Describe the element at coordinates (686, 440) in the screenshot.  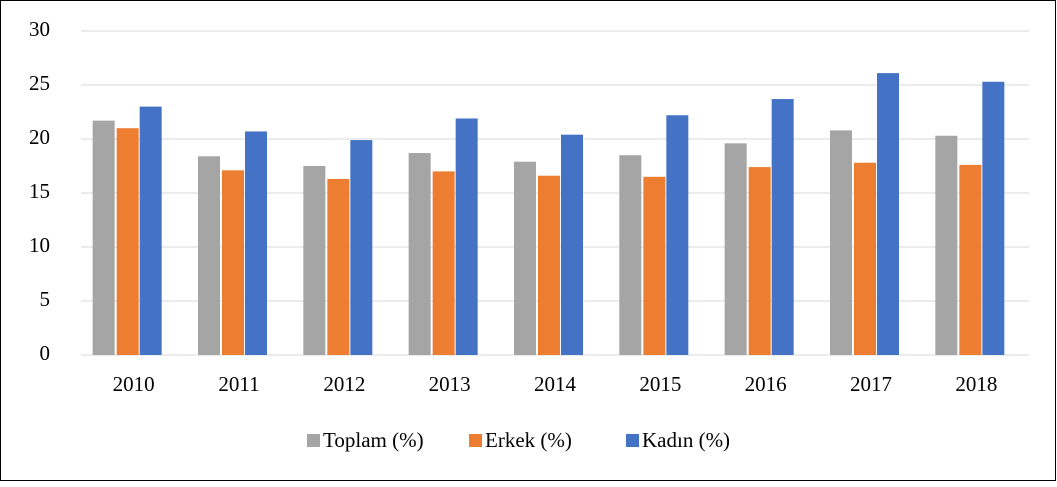
I see `legend-label: Kadın (%)` at that location.